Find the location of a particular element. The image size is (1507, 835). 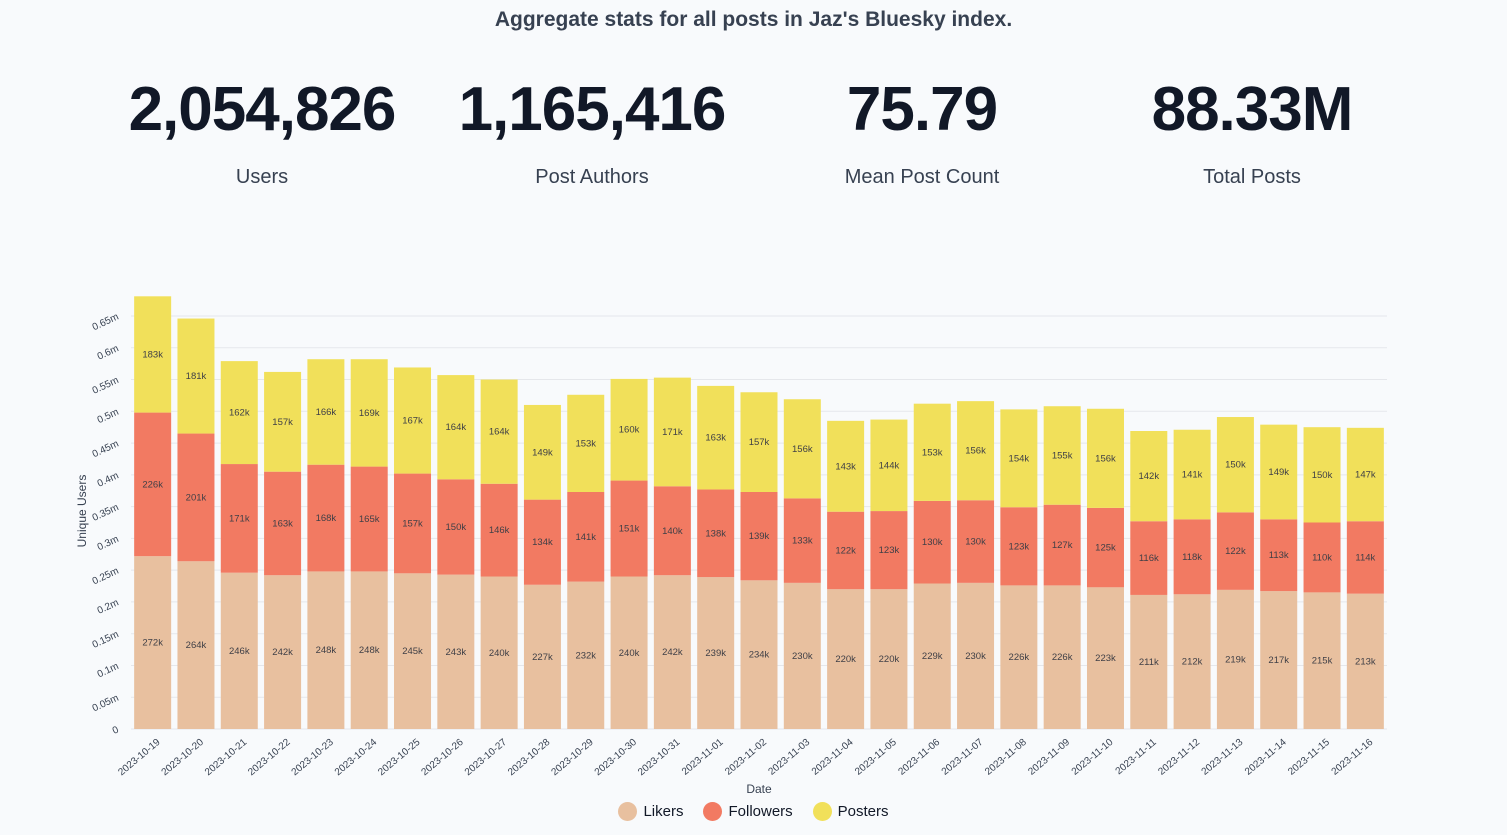

posters-swatch-icon is located at coordinates (822, 811).